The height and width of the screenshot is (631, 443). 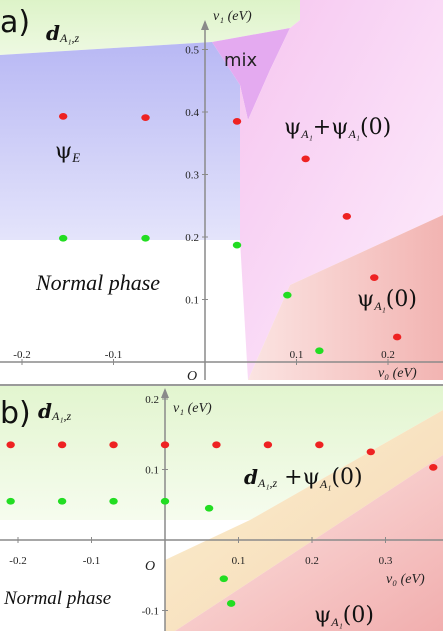 I want to click on y-tick-label: 0.4, so click(x=192, y=113).